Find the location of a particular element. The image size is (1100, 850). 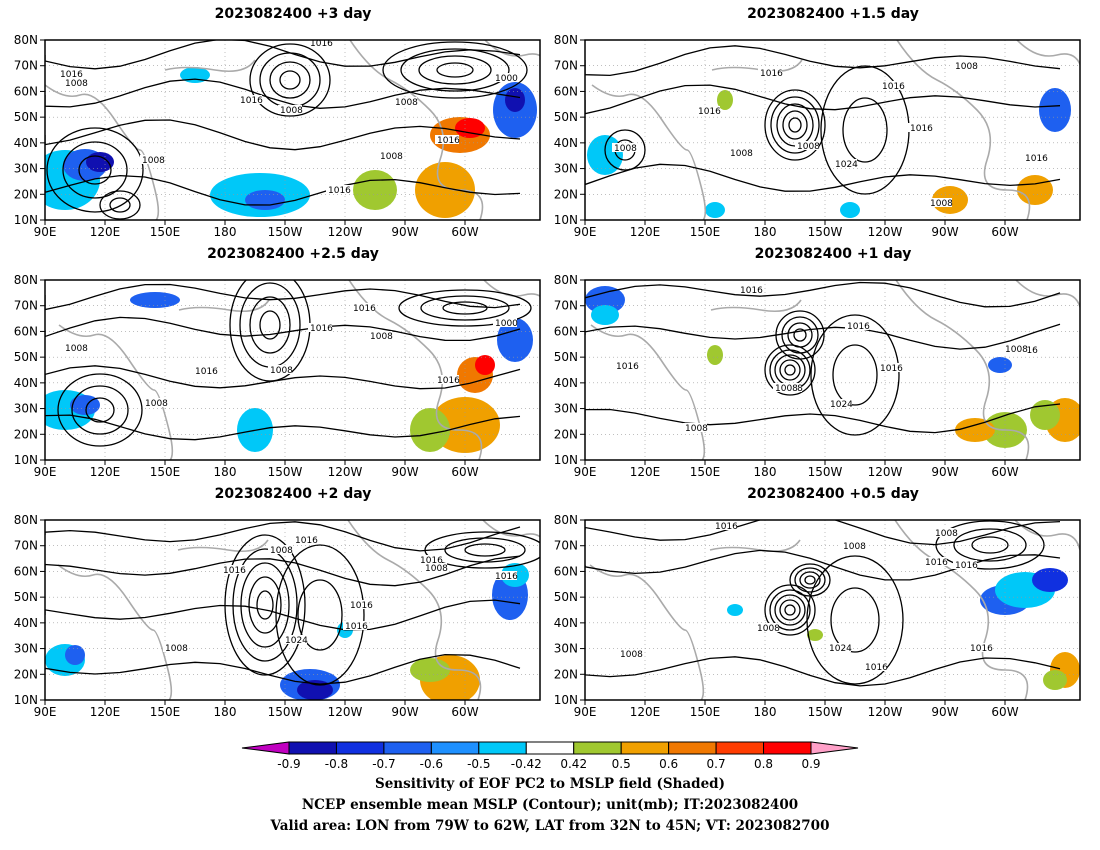

lat-label: 10N is located at coordinates (566, 460).